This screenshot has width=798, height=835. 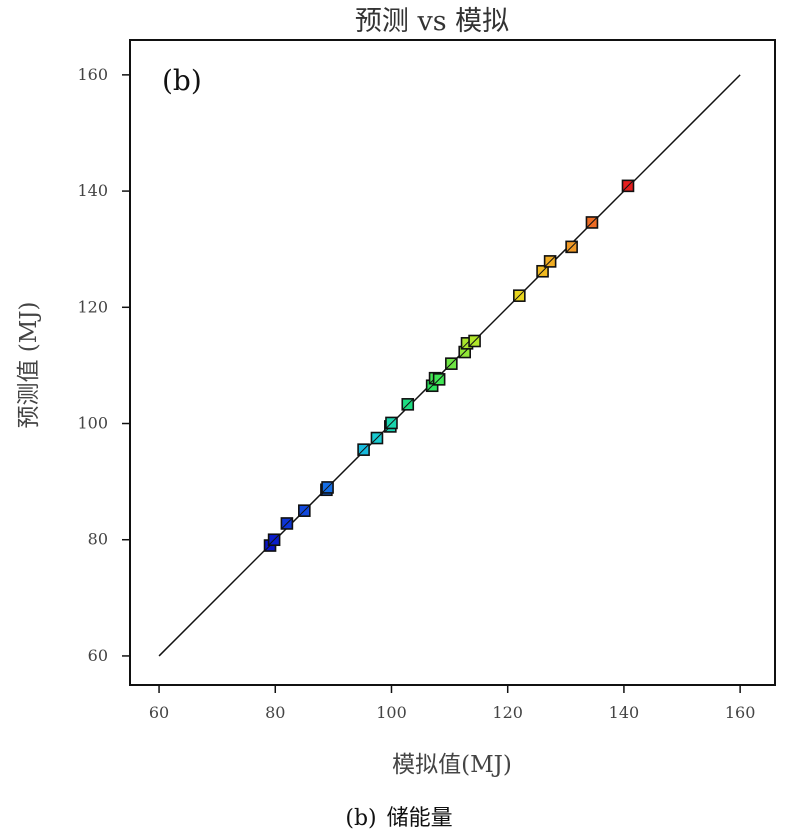 I want to click on y-tick-label: 160, so click(x=92, y=74).